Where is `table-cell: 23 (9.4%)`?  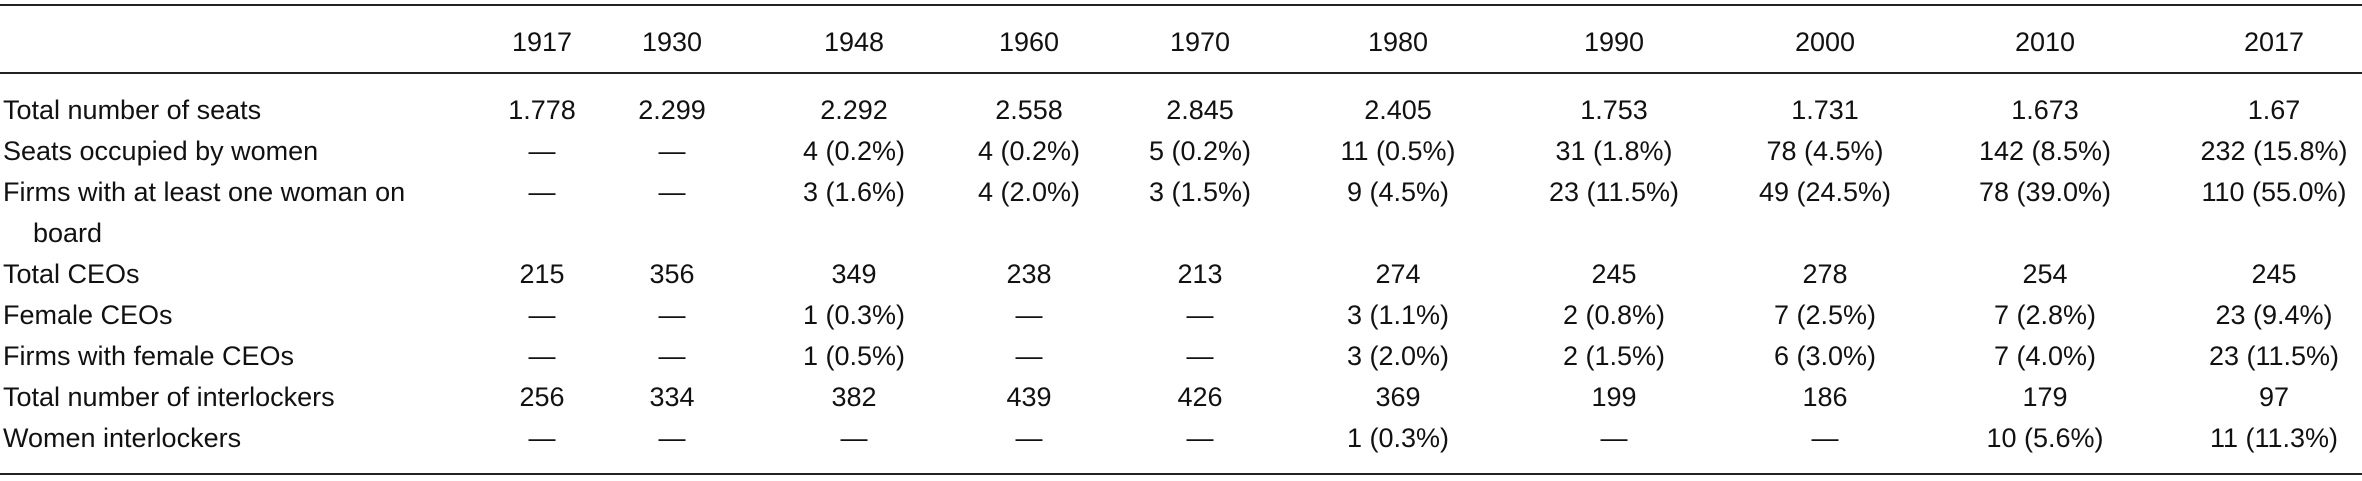 table-cell: 23 (9.4%) is located at coordinates (2274, 315).